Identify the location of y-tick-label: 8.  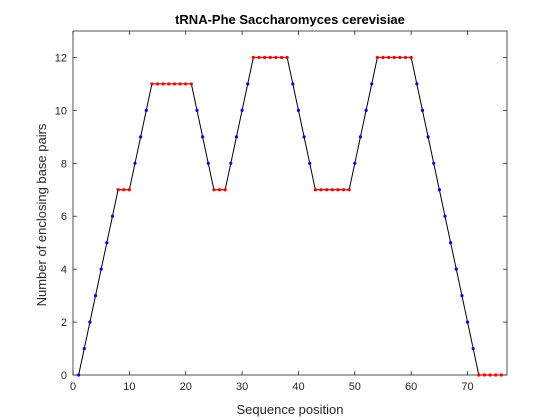
(64, 164).